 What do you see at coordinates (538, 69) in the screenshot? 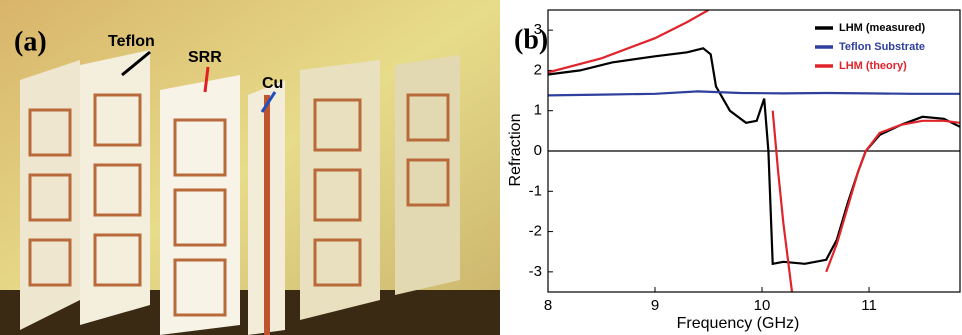
I see `y-tick-label: 2` at bounding box center [538, 69].